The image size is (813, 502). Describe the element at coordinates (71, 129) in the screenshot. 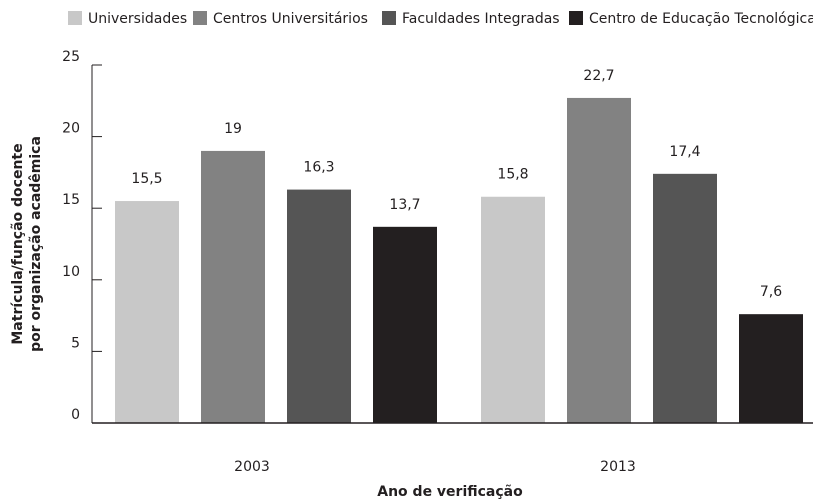

I see `y-tick-label: 20` at that location.